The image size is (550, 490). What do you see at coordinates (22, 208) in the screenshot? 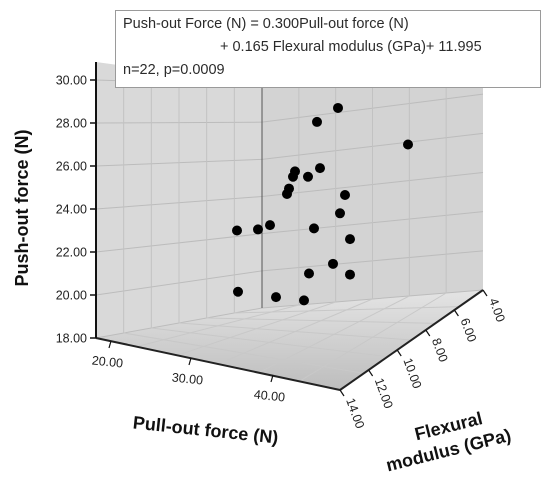
I see `z-axis-title: Push-out force (N)` at bounding box center [22, 208].